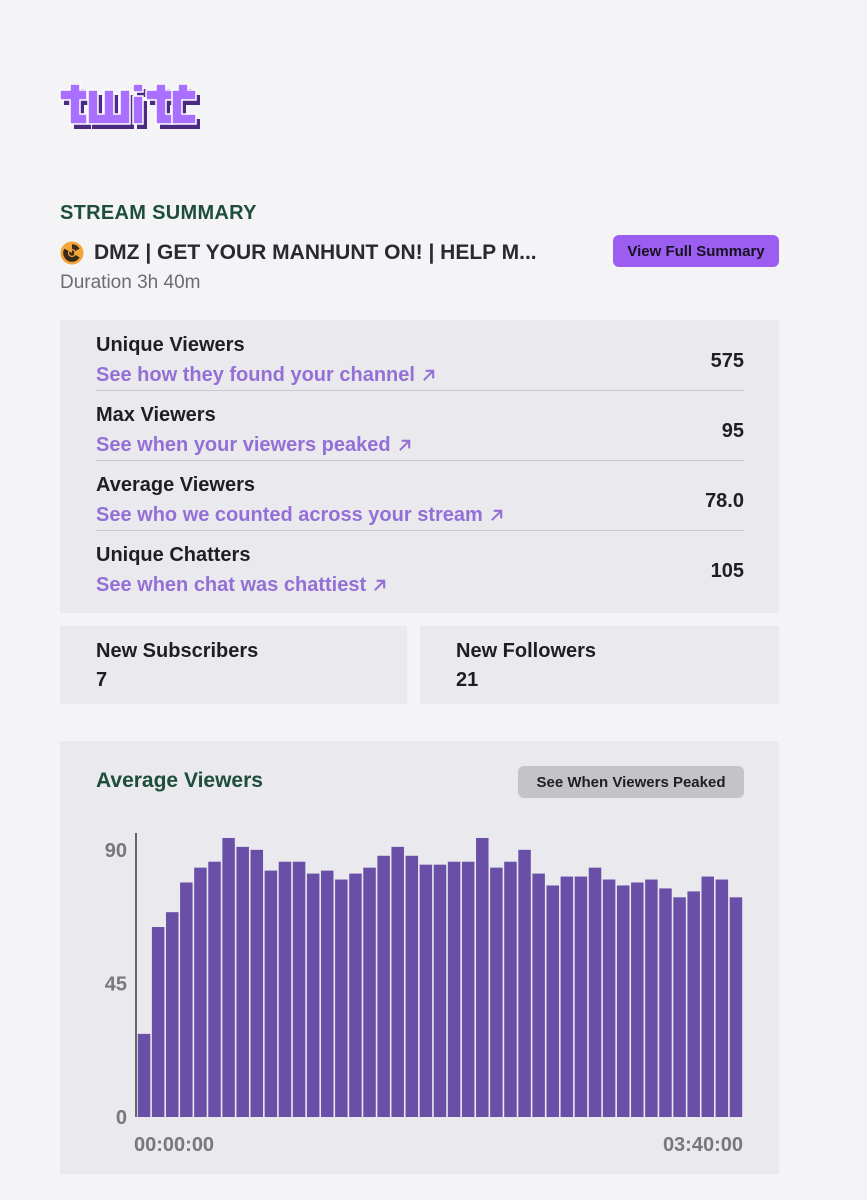  I want to click on stat-link-text: See when chat was chattiest, so click(231, 585).